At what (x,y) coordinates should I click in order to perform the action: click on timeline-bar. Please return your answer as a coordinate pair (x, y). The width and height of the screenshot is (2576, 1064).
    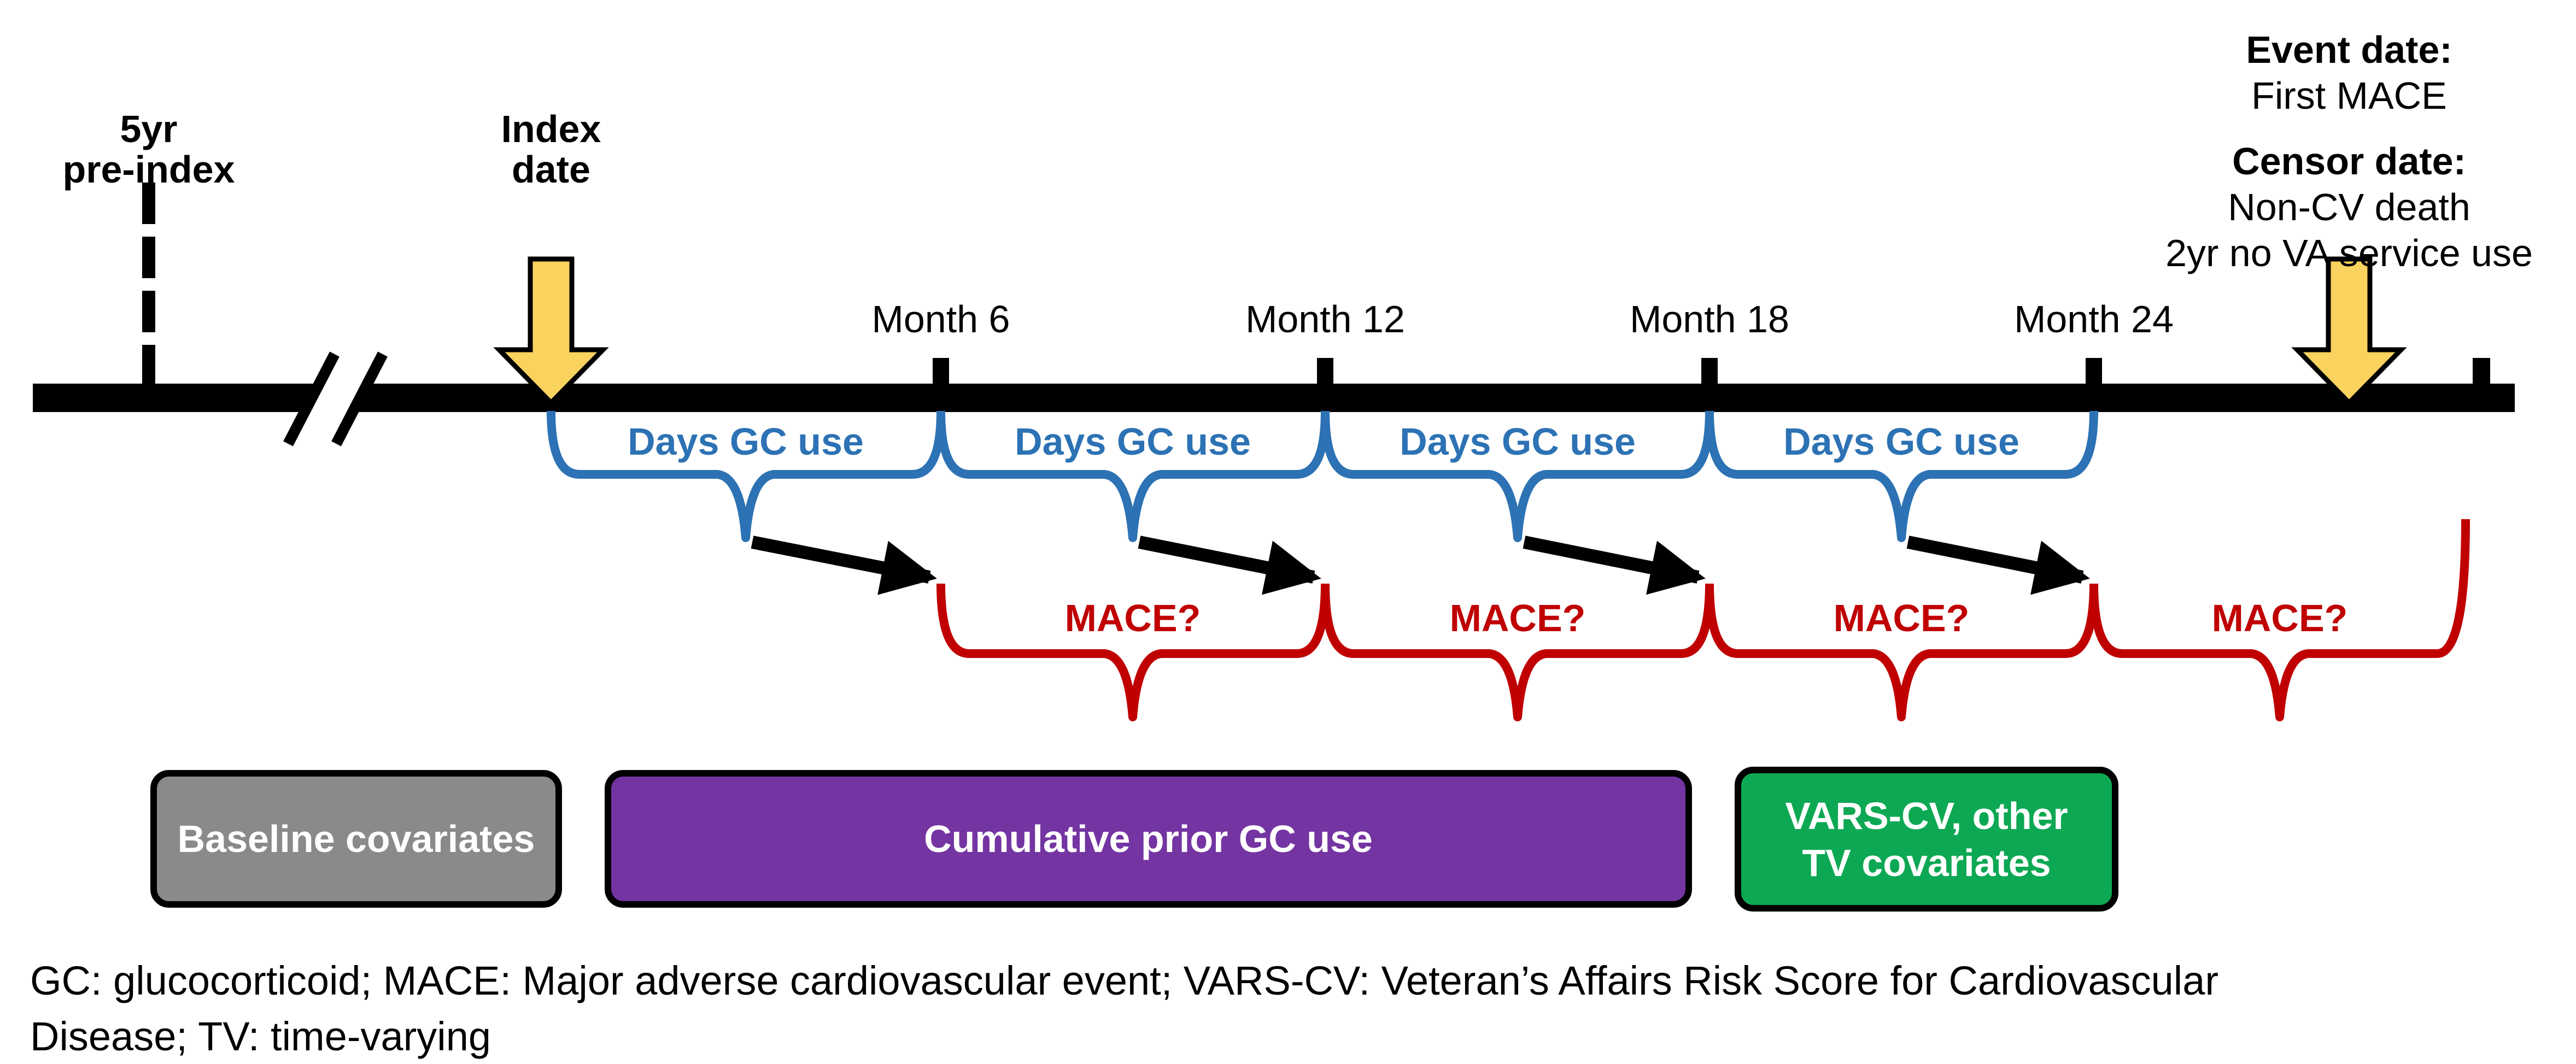
    Looking at the image, I should click on (1274, 398).